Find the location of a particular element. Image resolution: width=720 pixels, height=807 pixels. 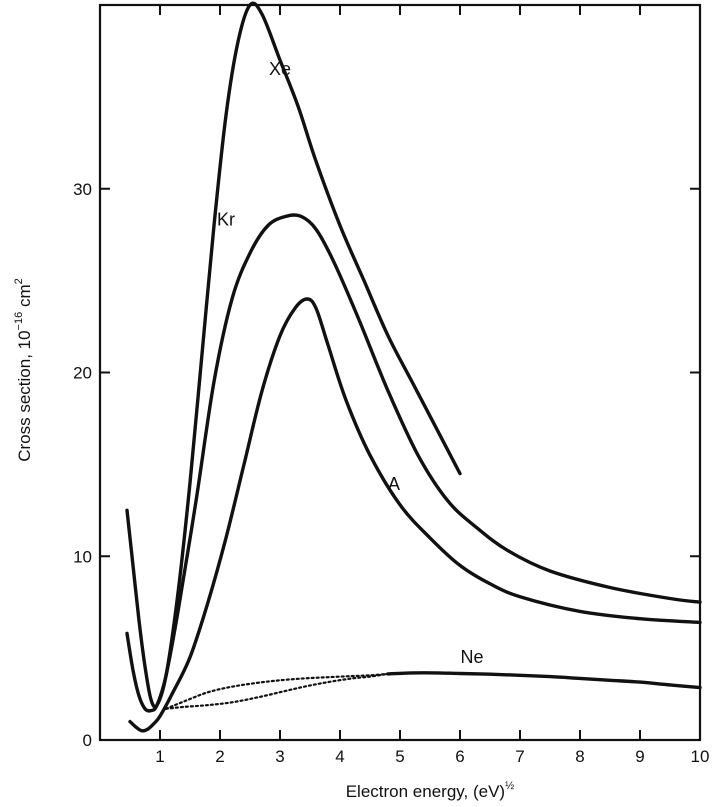

y-tick-label: 10 is located at coordinates (82, 556).